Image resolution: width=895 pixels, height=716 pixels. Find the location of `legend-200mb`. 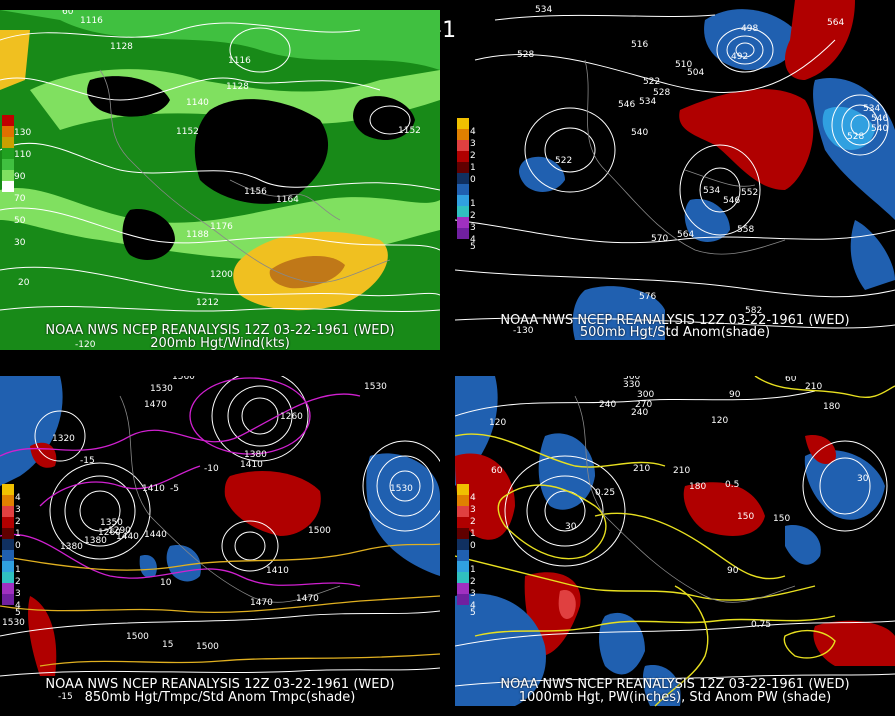

legend-200mb is located at coordinates (8, 153).